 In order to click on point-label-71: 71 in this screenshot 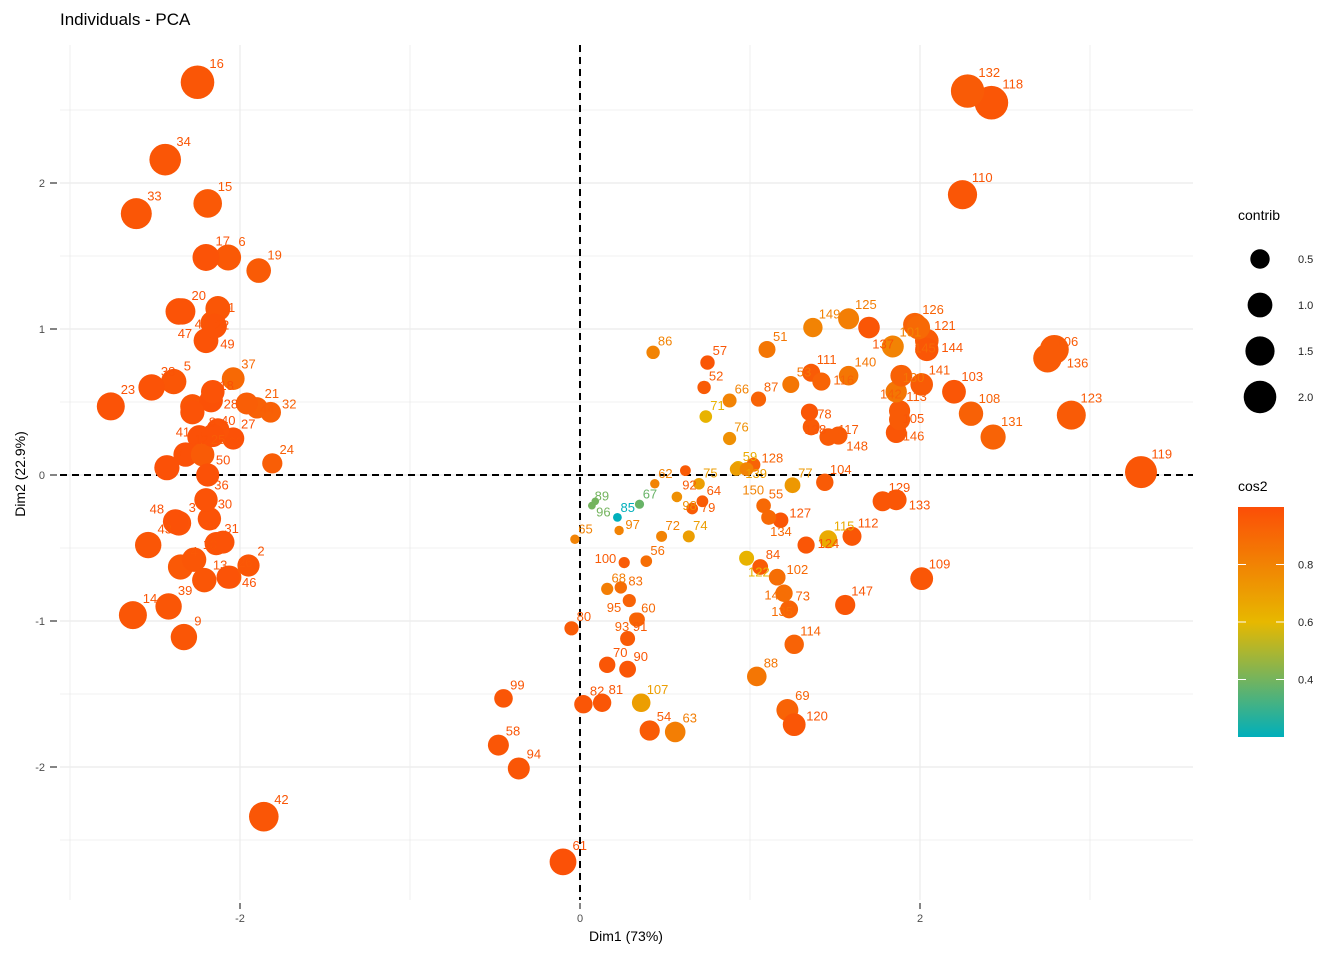, I will do `click(717, 405)`.